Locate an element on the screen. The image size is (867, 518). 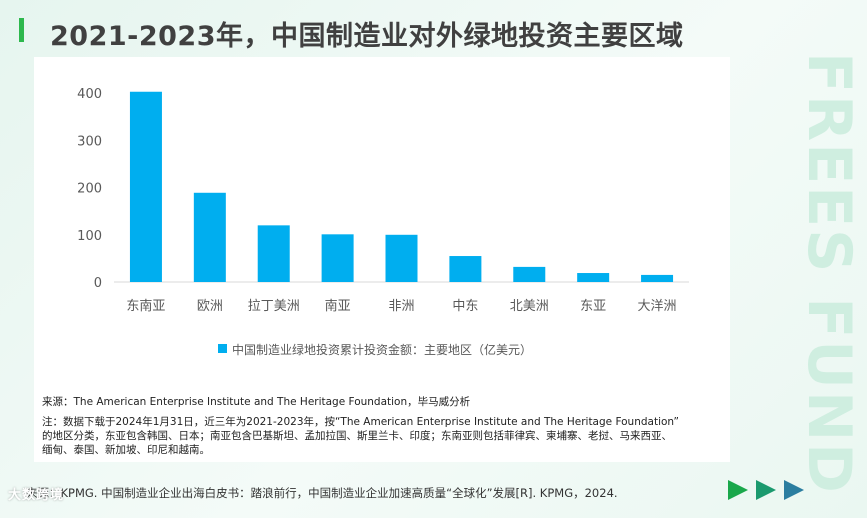
x-tick-label: 东亚 is located at coordinates (593, 306).